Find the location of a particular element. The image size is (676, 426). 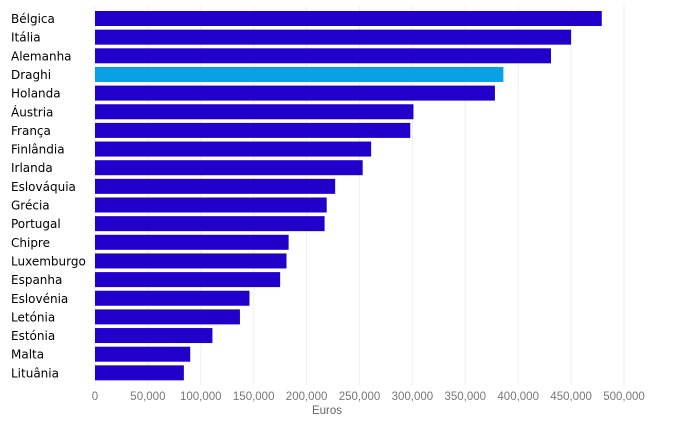

category-label: Holanda is located at coordinates (36, 94).